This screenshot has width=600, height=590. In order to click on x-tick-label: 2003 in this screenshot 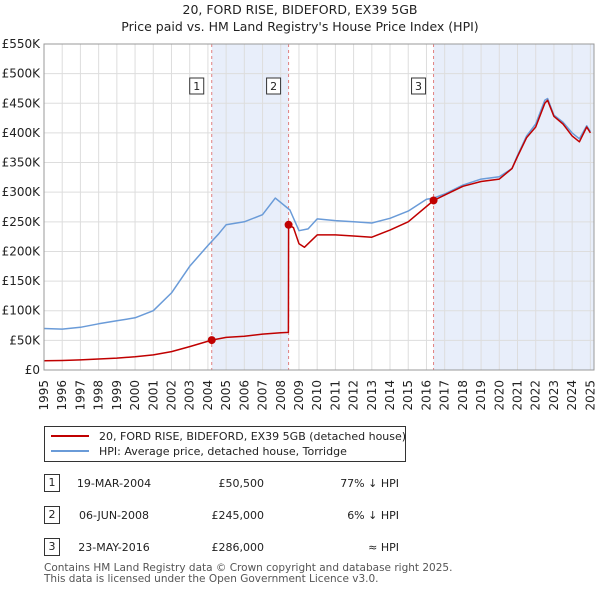, I will do `click(190, 395)`.